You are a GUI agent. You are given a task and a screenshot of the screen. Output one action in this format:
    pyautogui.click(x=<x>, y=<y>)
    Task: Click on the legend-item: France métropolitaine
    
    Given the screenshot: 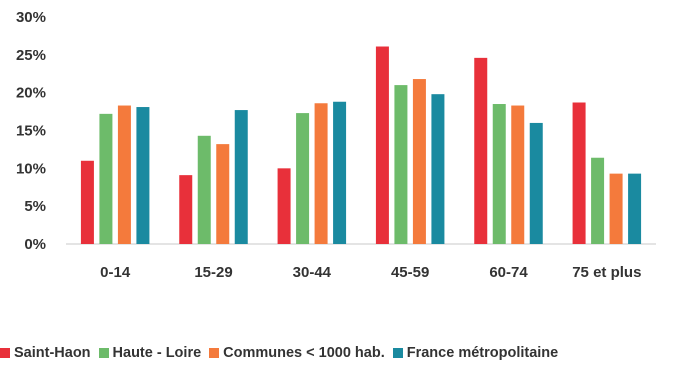 What is the action you would take?
    pyautogui.click(x=475, y=353)
    